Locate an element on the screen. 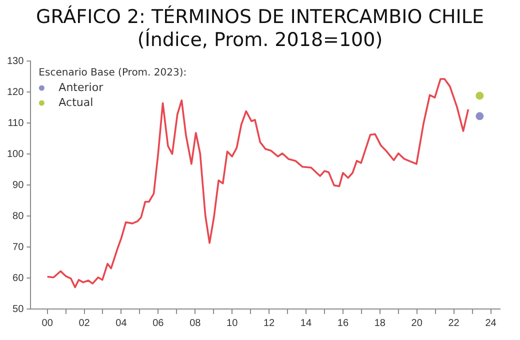 The height and width of the screenshot is (340, 520). x-tick-label: 02 is located at coordinates (84, 323).